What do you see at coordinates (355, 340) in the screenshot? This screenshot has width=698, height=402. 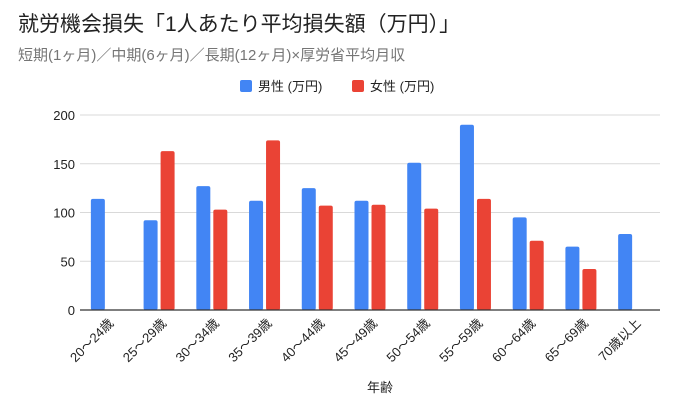 I see `x-tick-label: 45〜49歳` at bounding box center [355, 340].